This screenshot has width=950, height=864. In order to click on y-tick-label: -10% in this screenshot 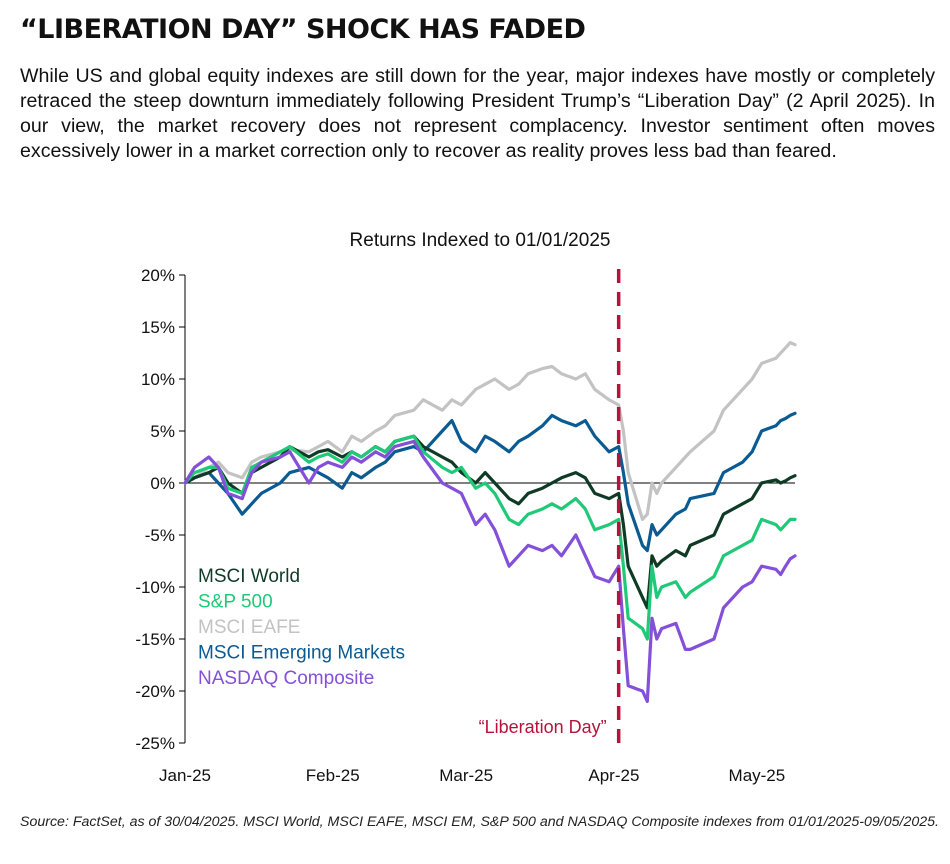, I will do `click(155, 587)`.